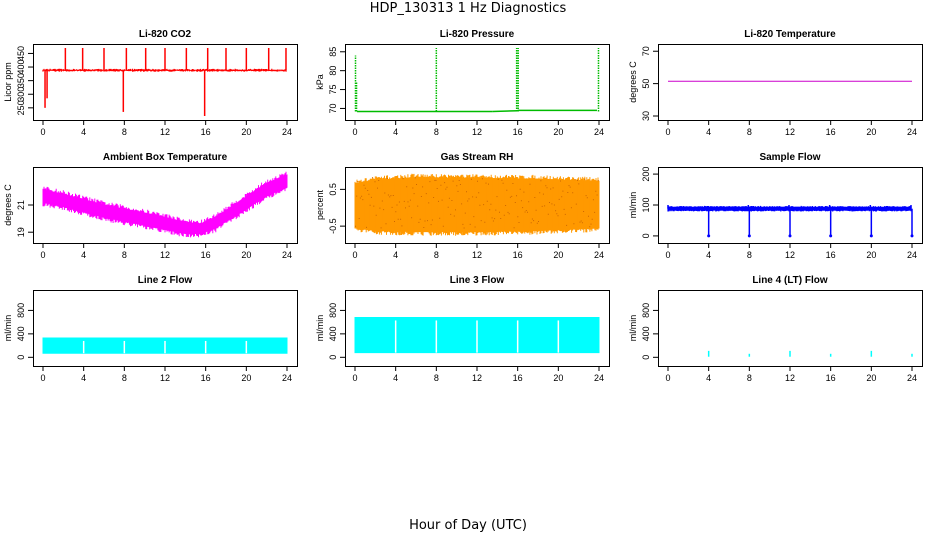 This screenshot has height=540, width=936. I want to click on y-axis: -0.5 0.5, so click(337, 208).